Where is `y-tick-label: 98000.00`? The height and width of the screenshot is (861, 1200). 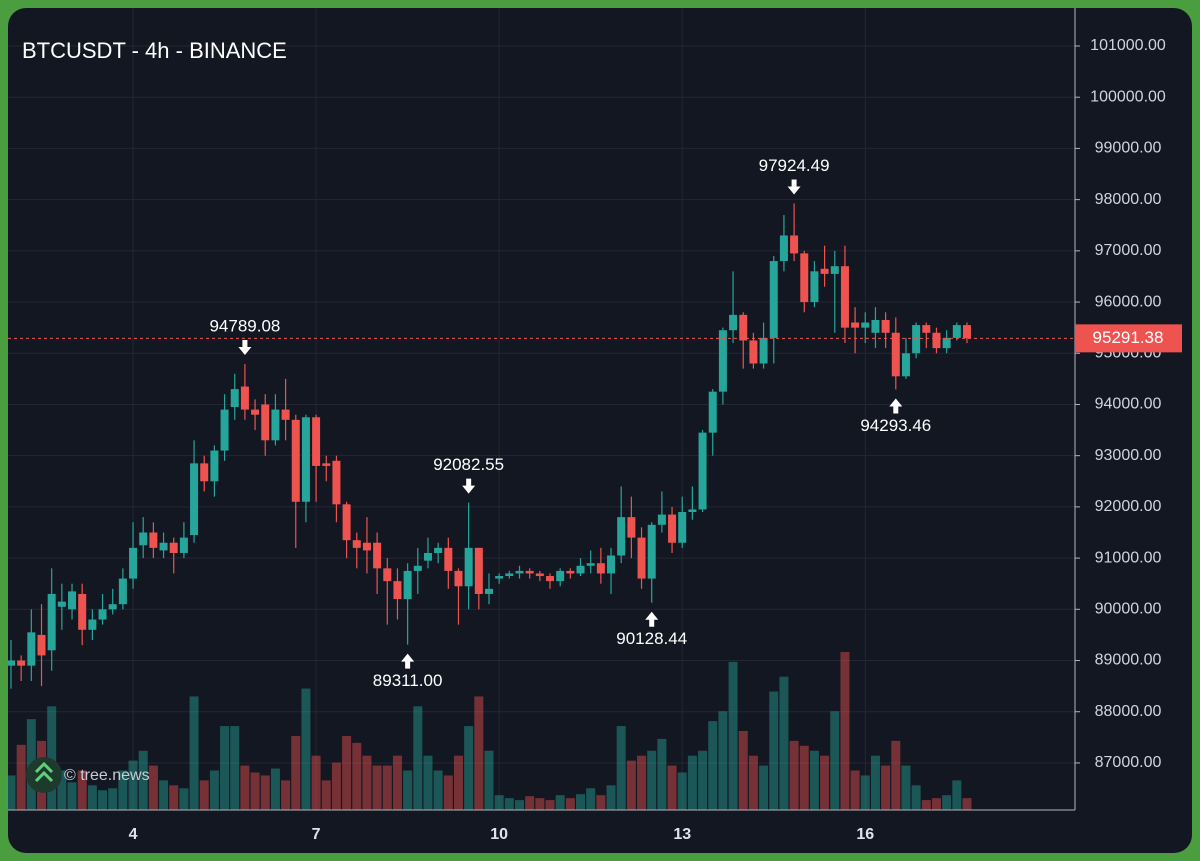 y-tick-label: 98000.00 is located at coordinates (1128, 199).